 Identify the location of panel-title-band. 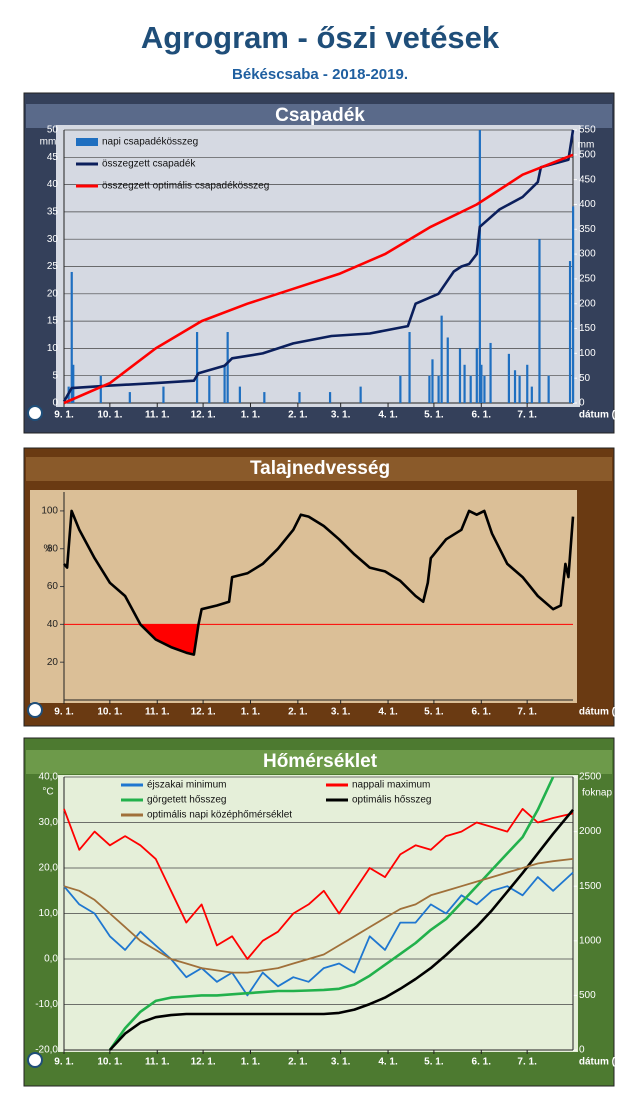
(319, 762).